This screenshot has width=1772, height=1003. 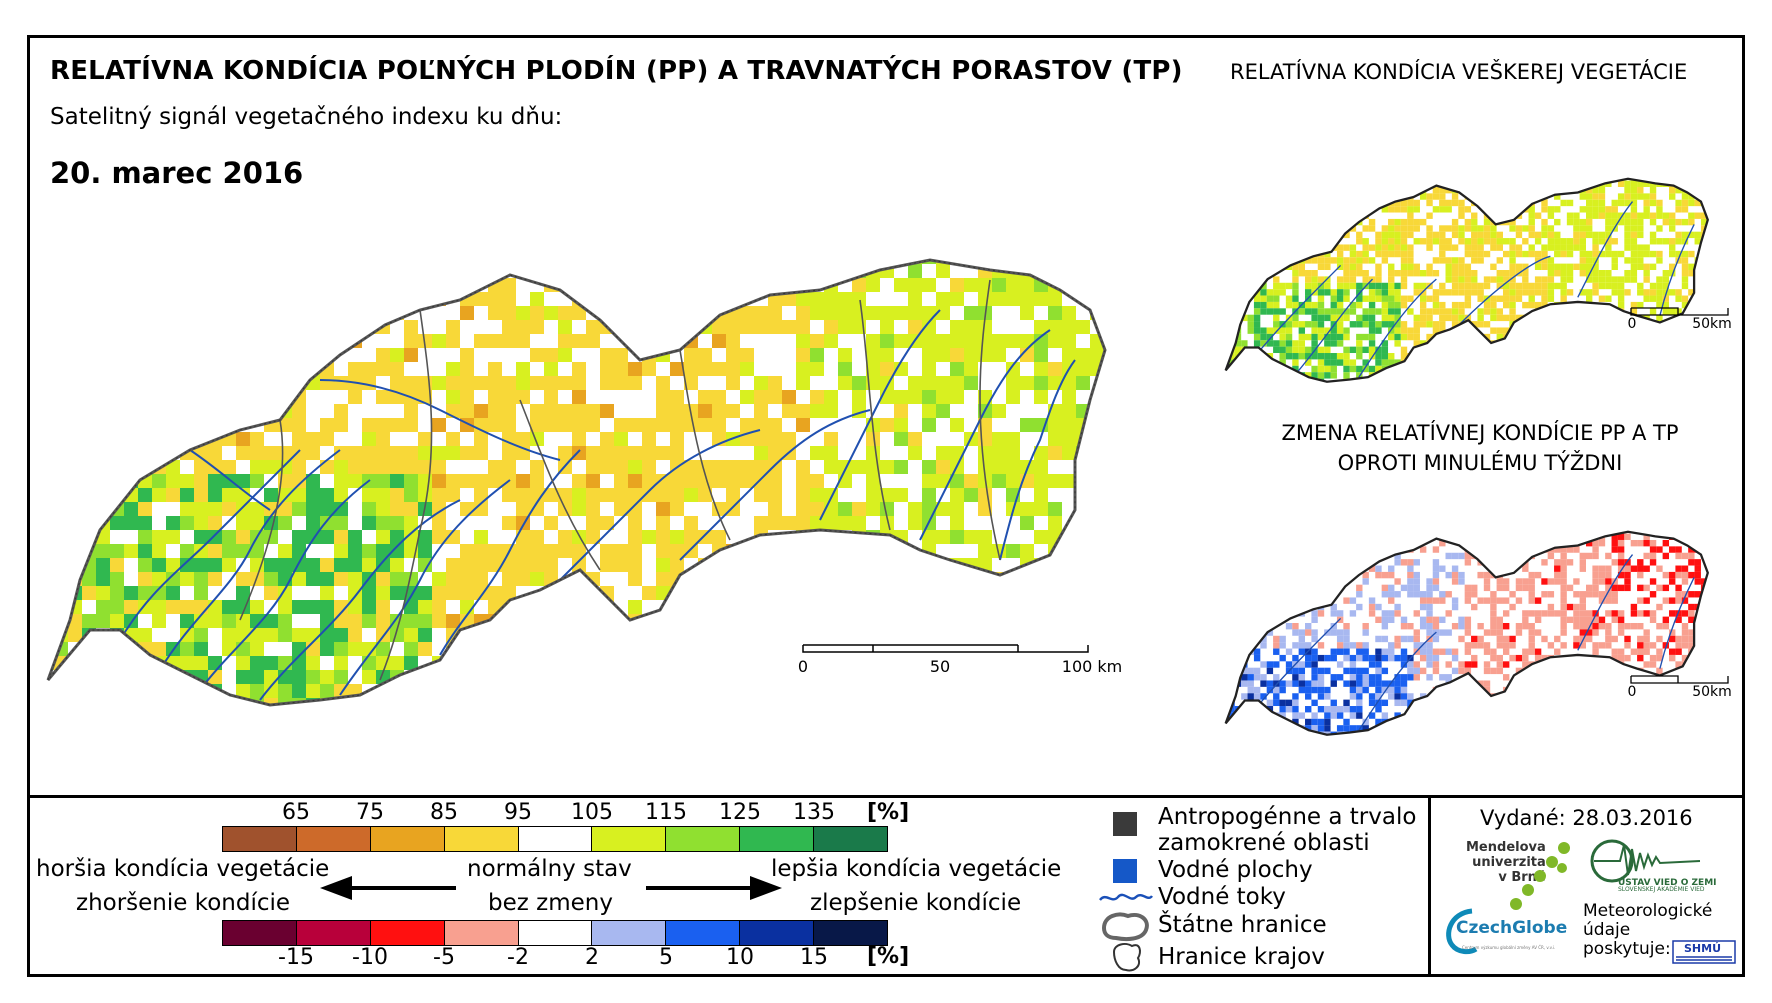 What do you see at coordinates (296, 957) in the screenshot?
I see `change-tick-0: -15` at bounding box center [296, 957].